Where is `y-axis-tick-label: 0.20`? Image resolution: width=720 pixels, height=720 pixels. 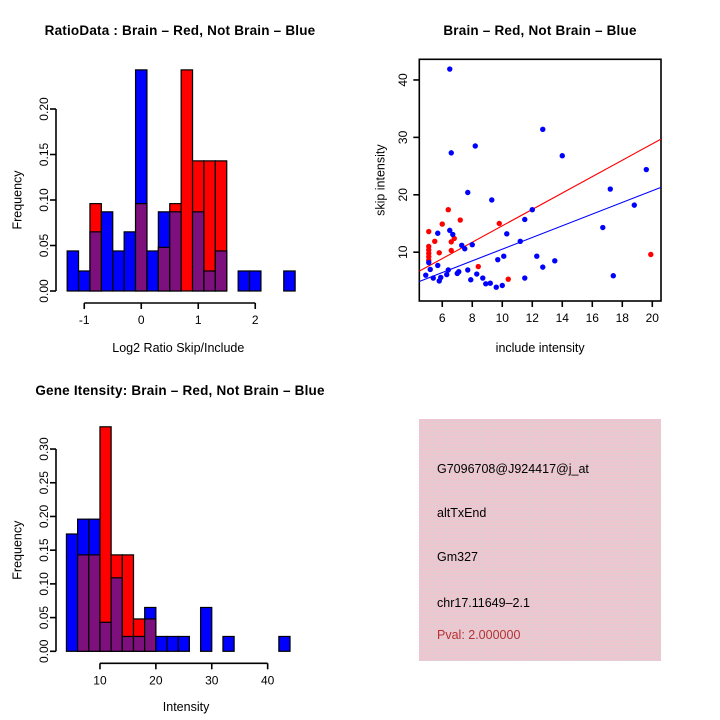
y-axis-tick-label: 0.20 is located at coordinates (44, 516).